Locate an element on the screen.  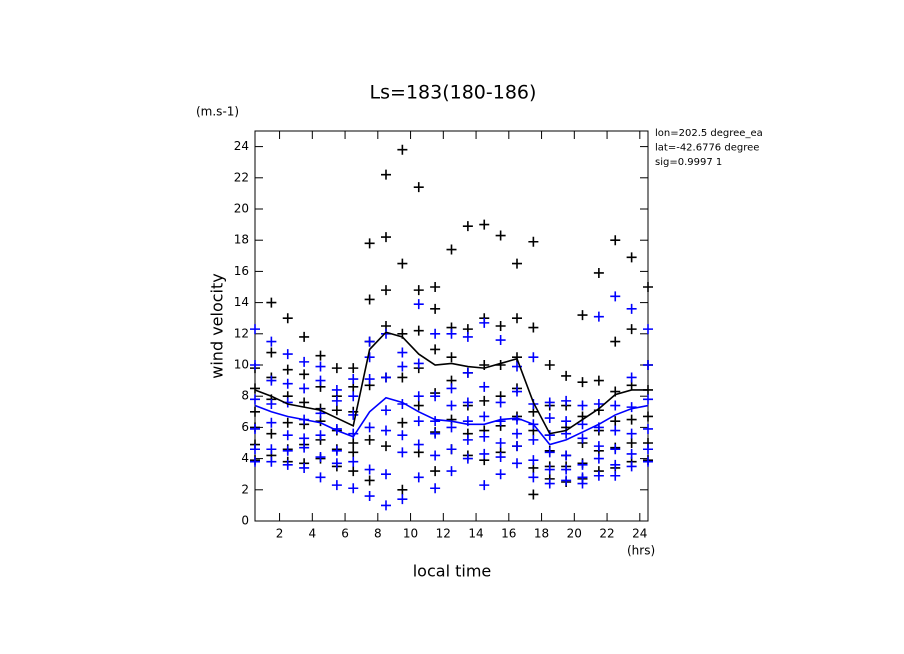
y-tick-label: 2 is located at coordinates (245, 489).